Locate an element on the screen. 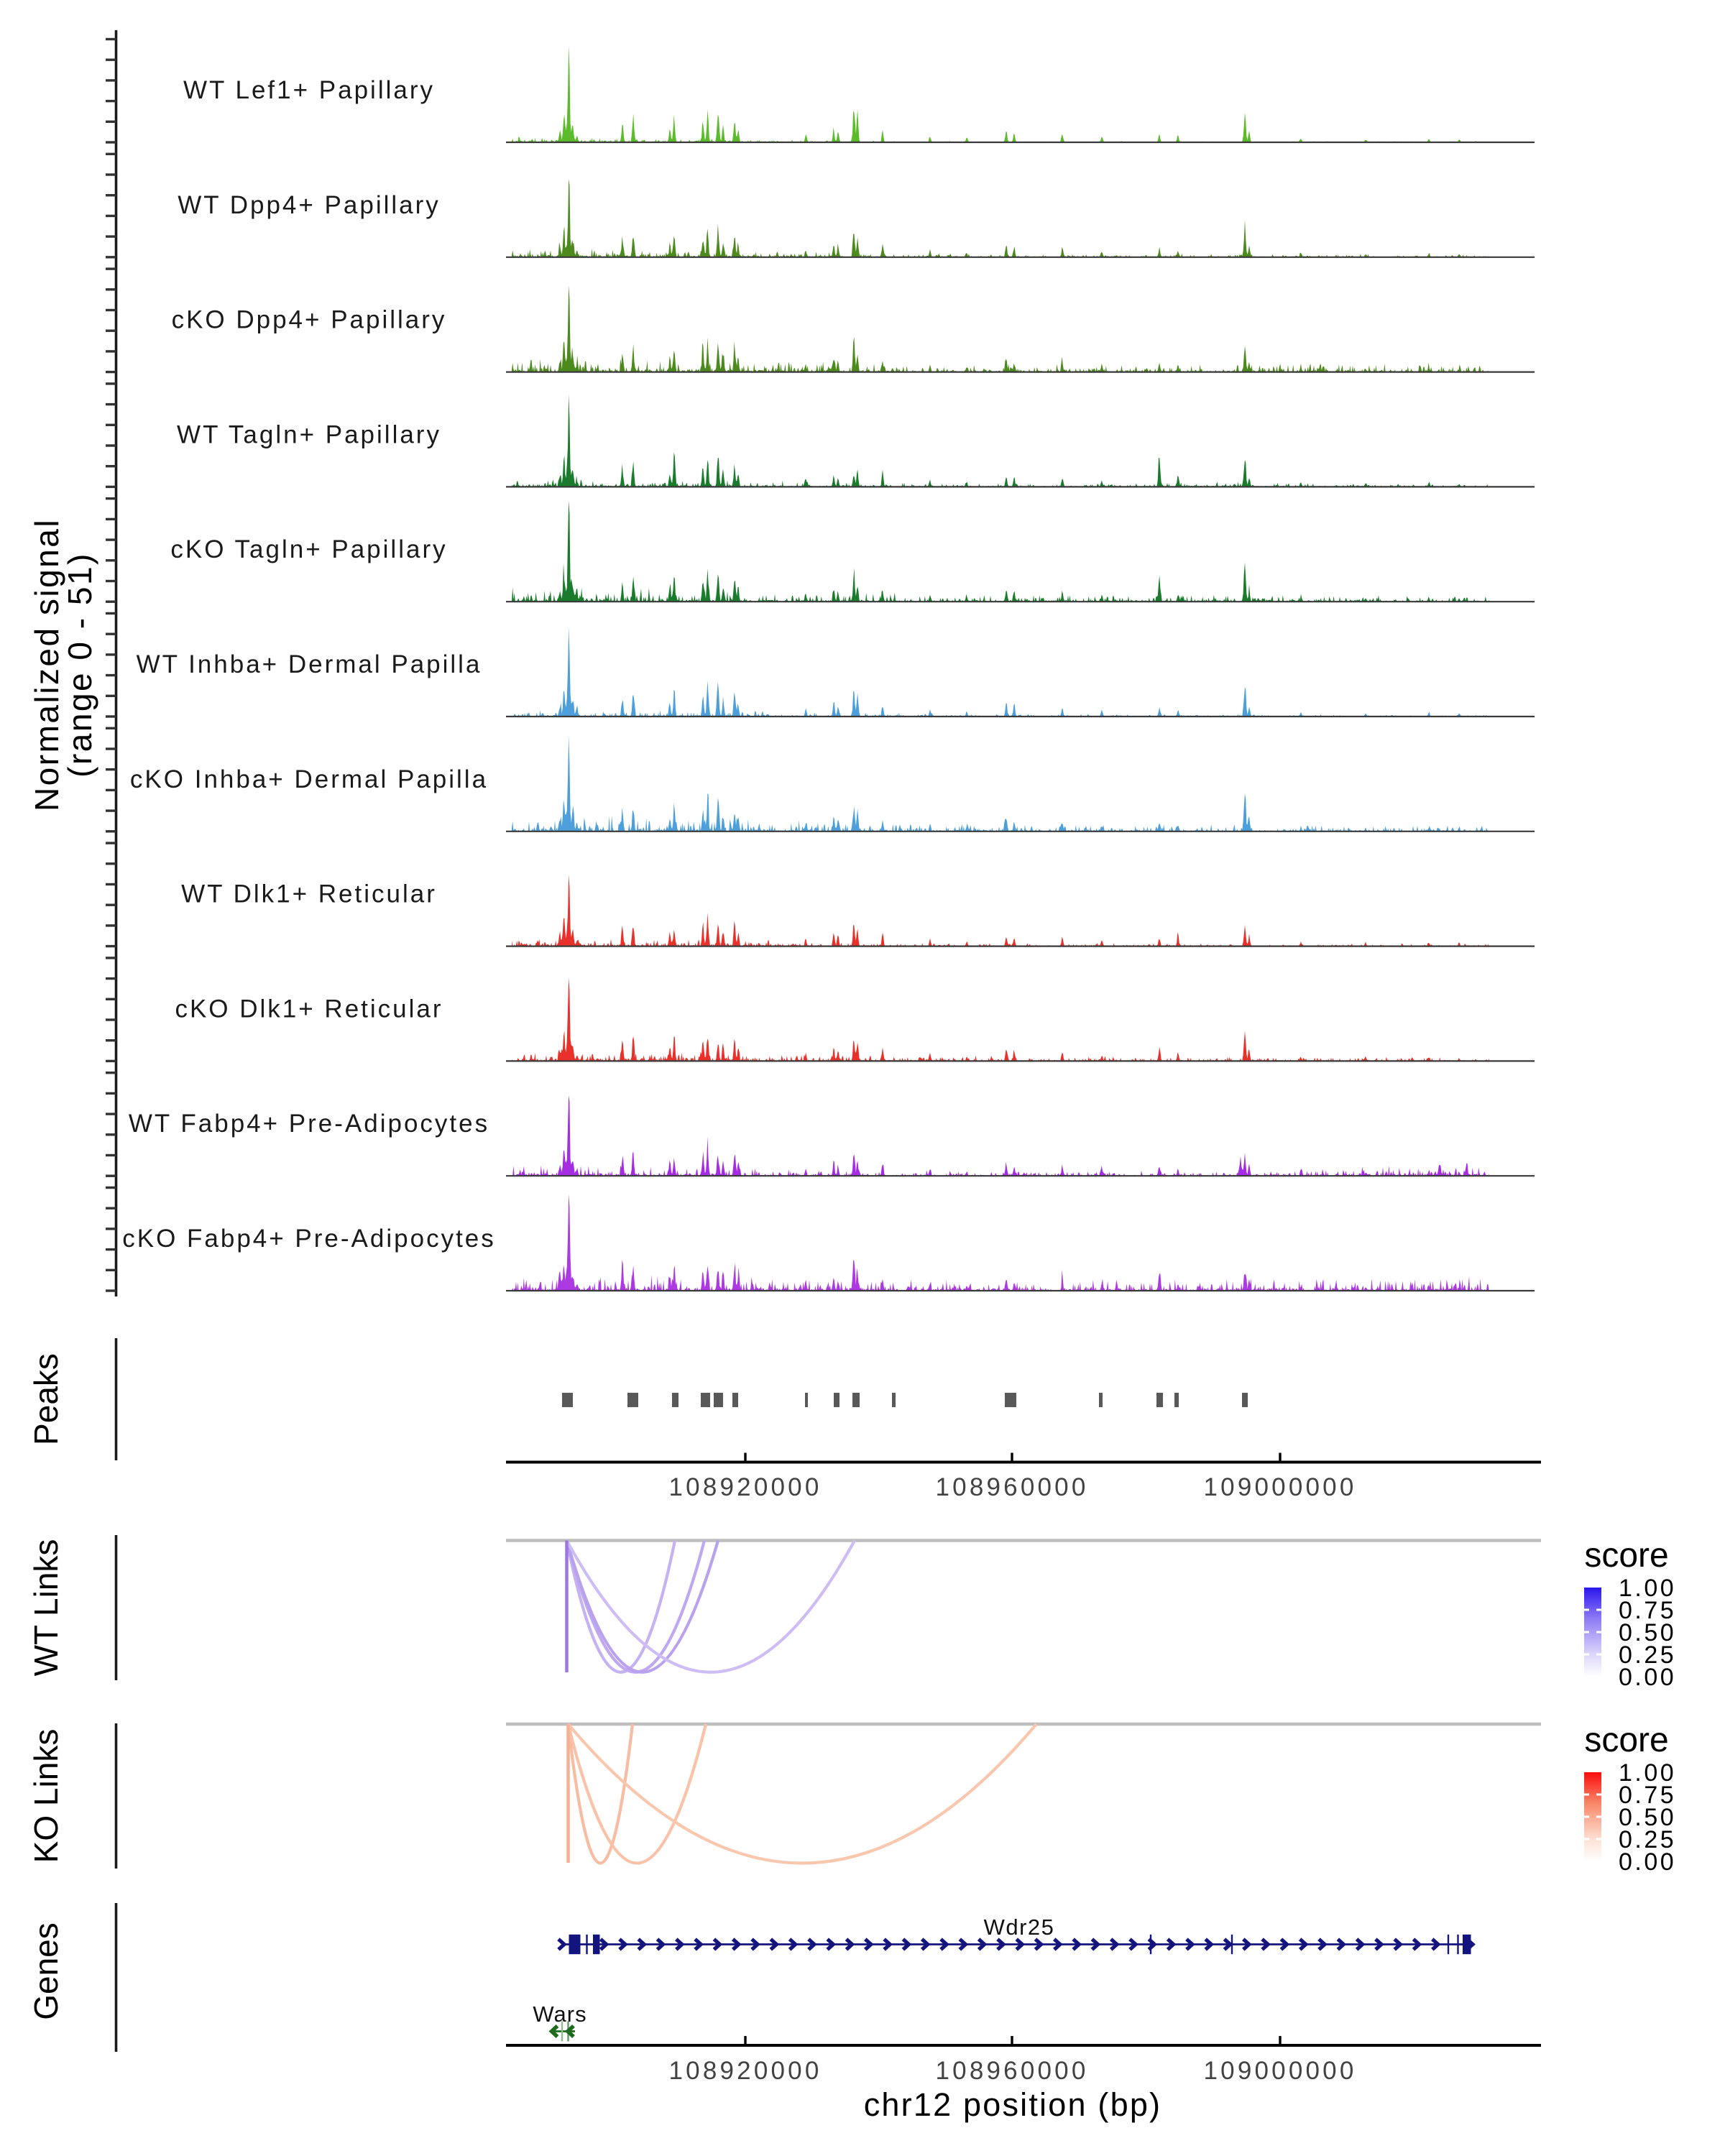  svg-text: WT Dpp4+ Papillary is located at coordinates (309, 205).